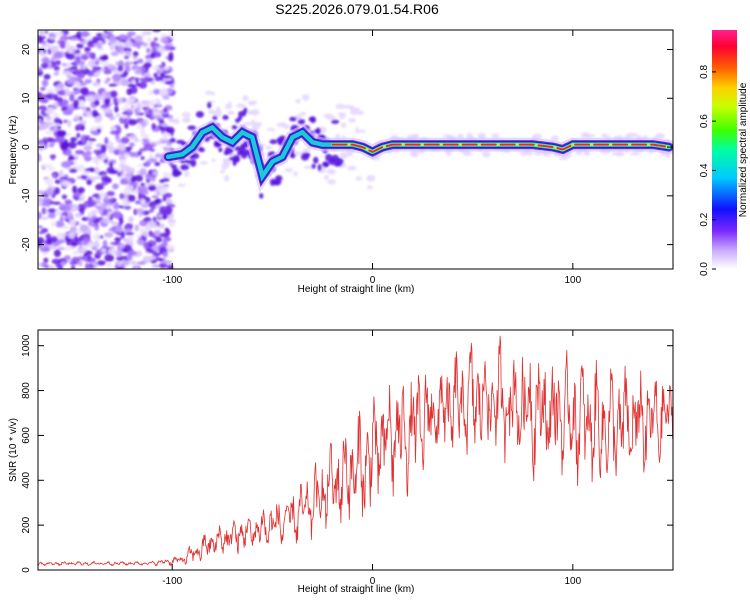  What do you see at coordinates (356, 589) in the screenshot?
I see `snr-xlabel: Height of straight line (km)` at bounding box center [356, 589].